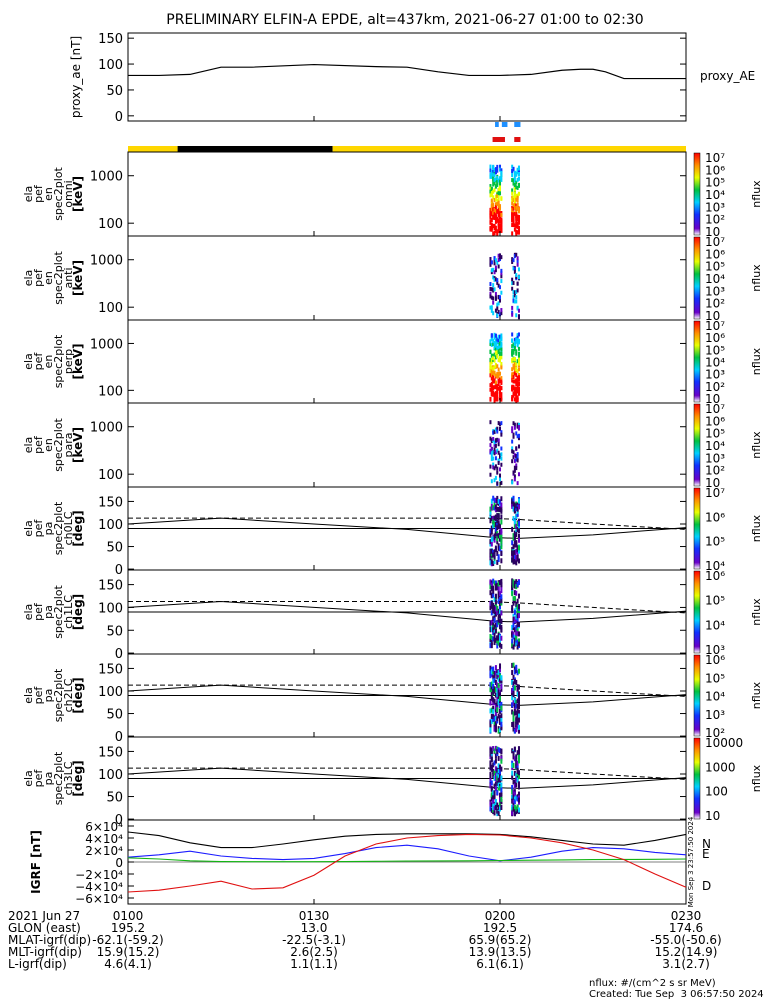 The width and height of the screenshot is (775, 1004). What do you see at coordinates (712, 399) in the screenshot?
I see `colorbar-tick-label: 10` at bounding box center [712, 399].